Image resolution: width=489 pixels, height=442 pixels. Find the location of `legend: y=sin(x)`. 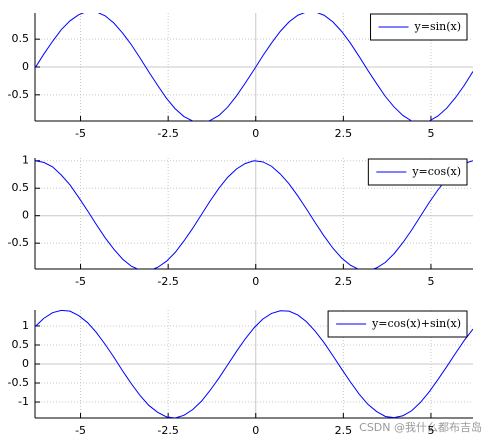

legend: y=sin(x) is located at coordinates (419, 27).